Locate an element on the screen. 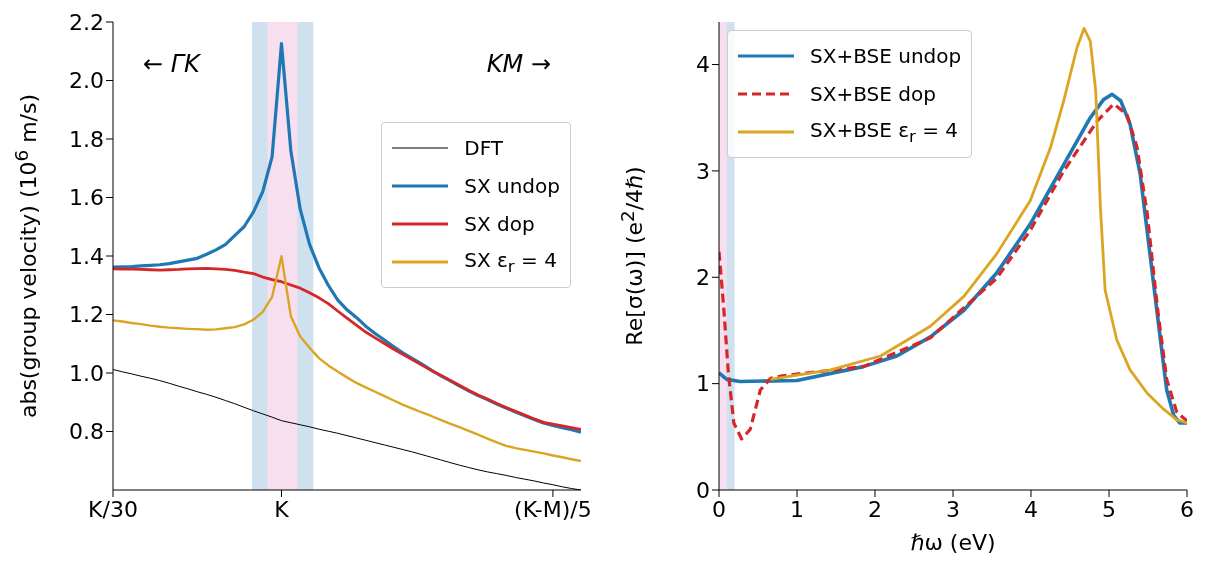 The height and width of the screenshot is (570, 1212). y-tick-label: 0.8 is located at coordinates (86, 432).